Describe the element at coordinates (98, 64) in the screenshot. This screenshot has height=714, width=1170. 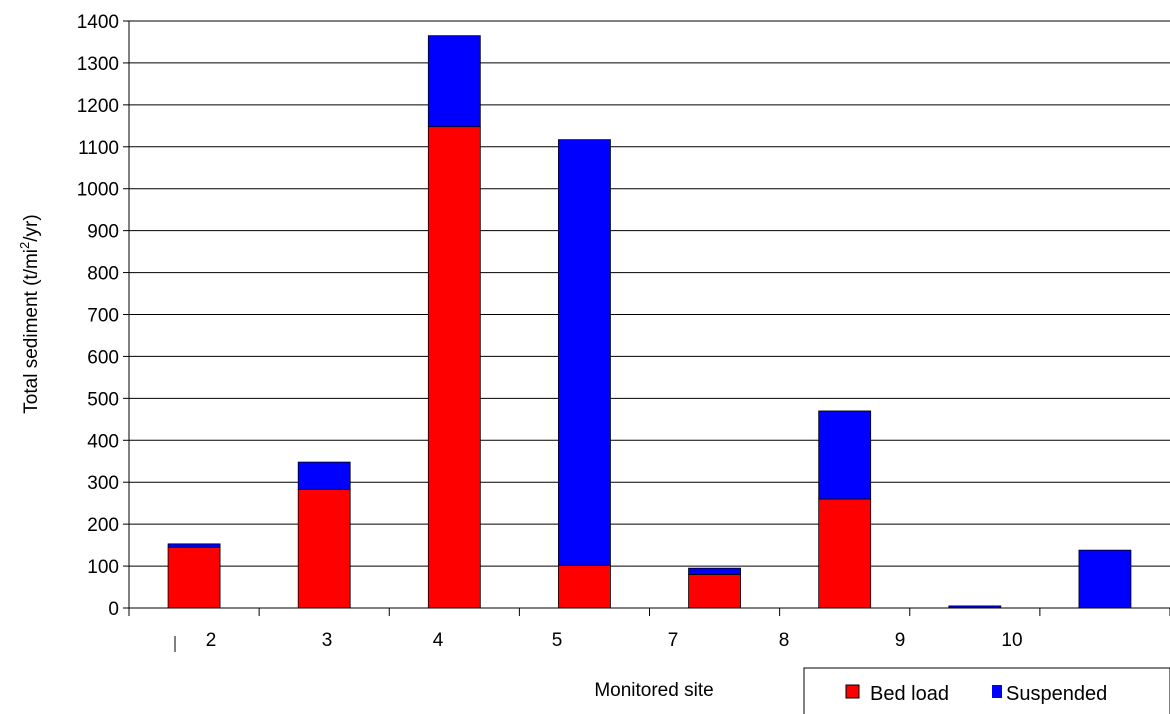
I see `y-tick-label: 1300` at that location.